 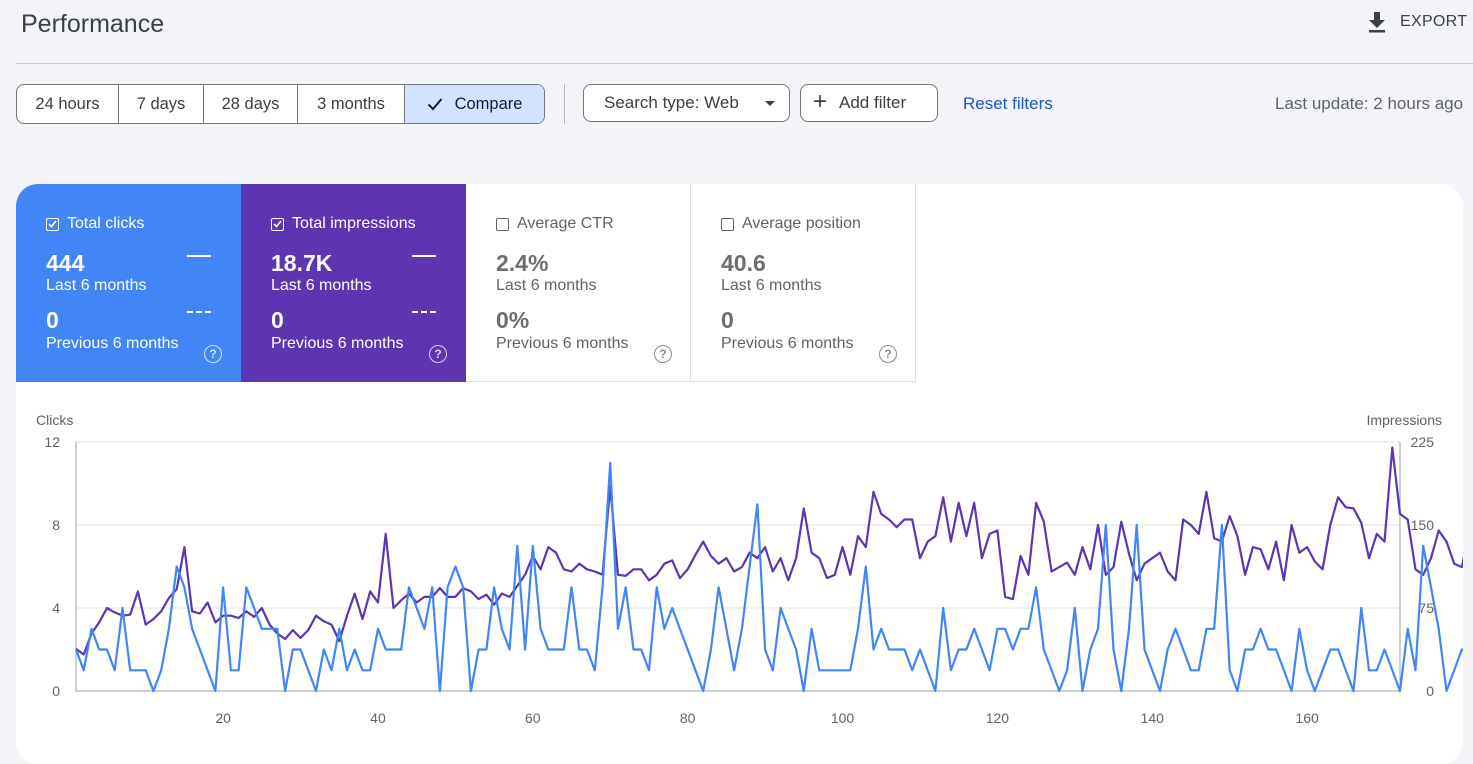 What do you see at coordinates (1426, 608) in the screenshot?
I see `y-right-tick-label: 75` at bounding box center [1426, 608].